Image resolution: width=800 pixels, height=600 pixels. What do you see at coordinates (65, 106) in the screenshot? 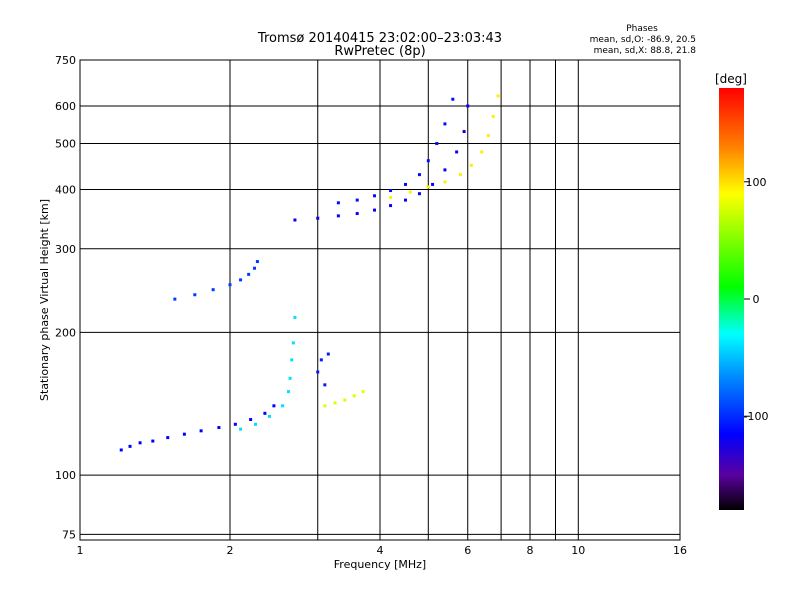
I see `y-tick-label: 600` at bounding box center [65, 106].